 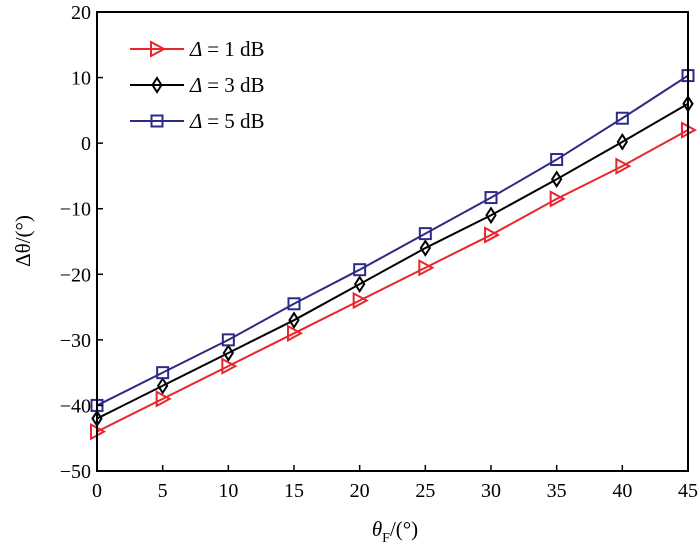 I want to click on y-tick-label: −30, so click(x=75, y=341).